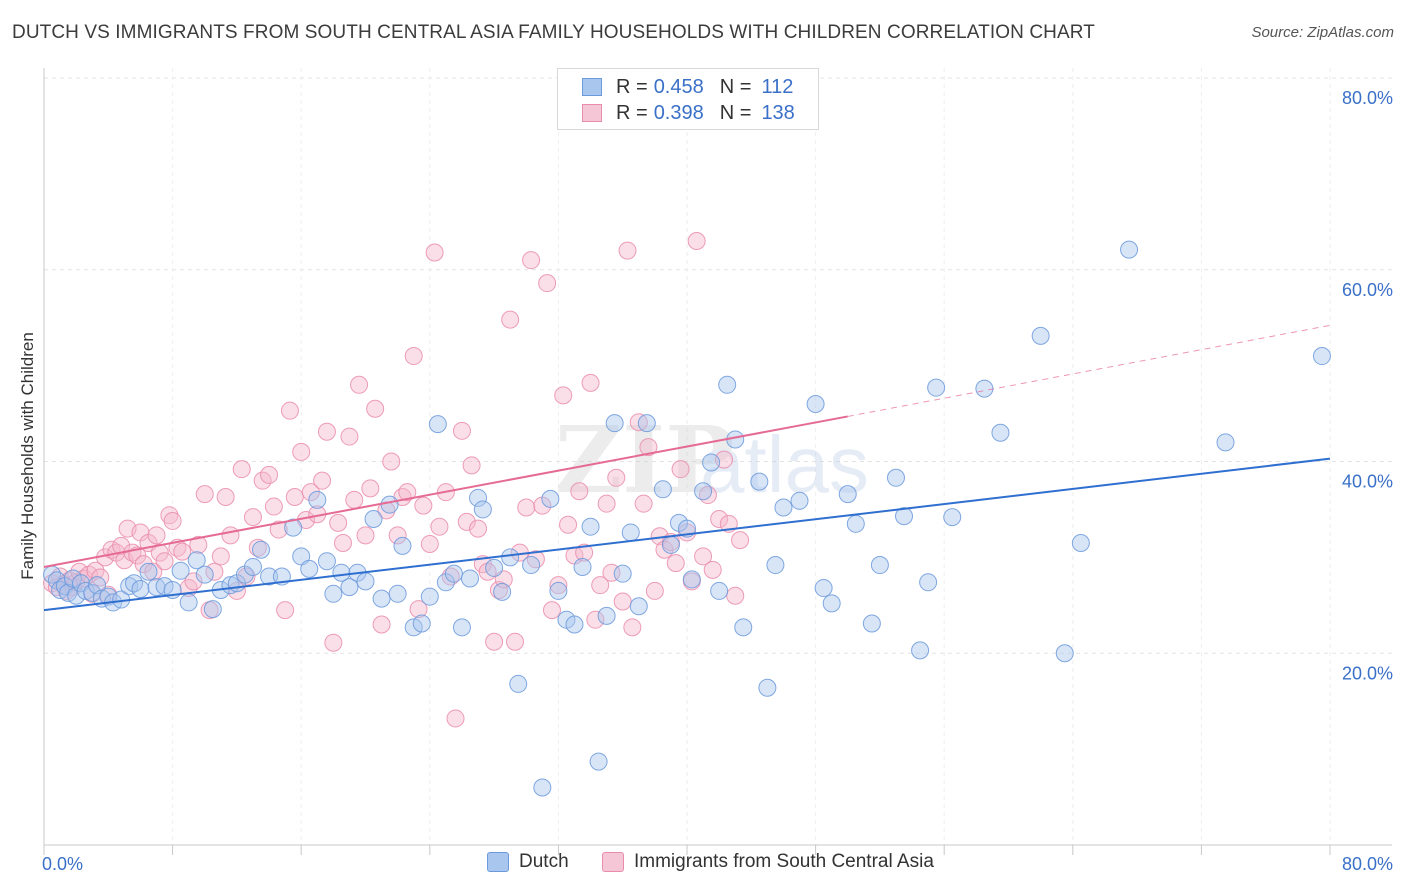 This screenshot has height=892, width=1406. Describe the element at coordinates (613, 862) in the screenshot. I see `immigrants-legend-swatch` at that location.